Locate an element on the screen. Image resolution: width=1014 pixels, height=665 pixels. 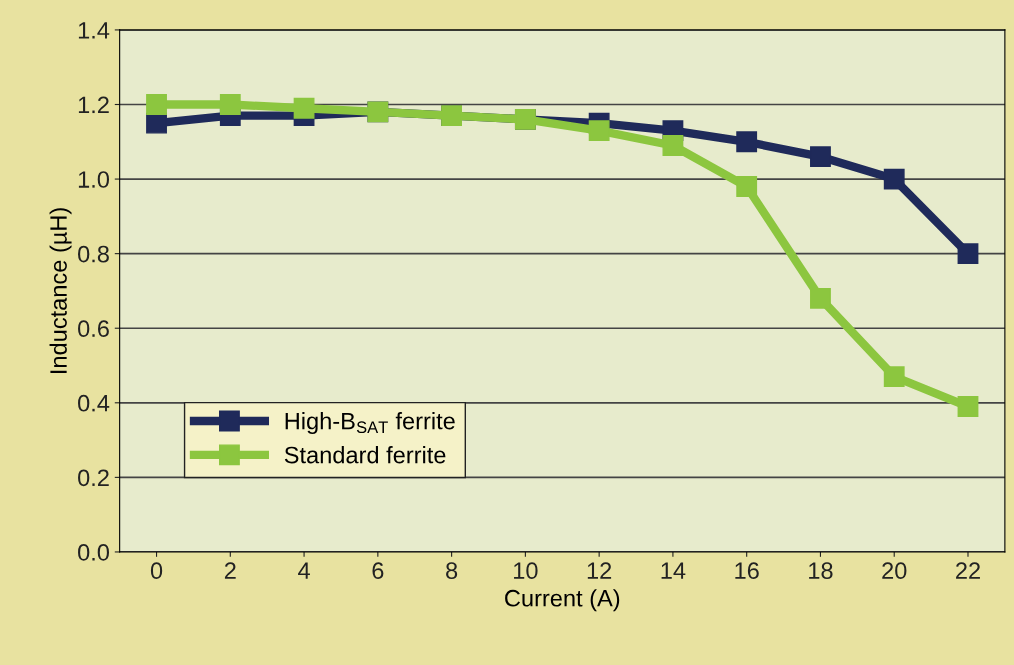
x-tick-label: 0 is located at coordinates (156, 571).